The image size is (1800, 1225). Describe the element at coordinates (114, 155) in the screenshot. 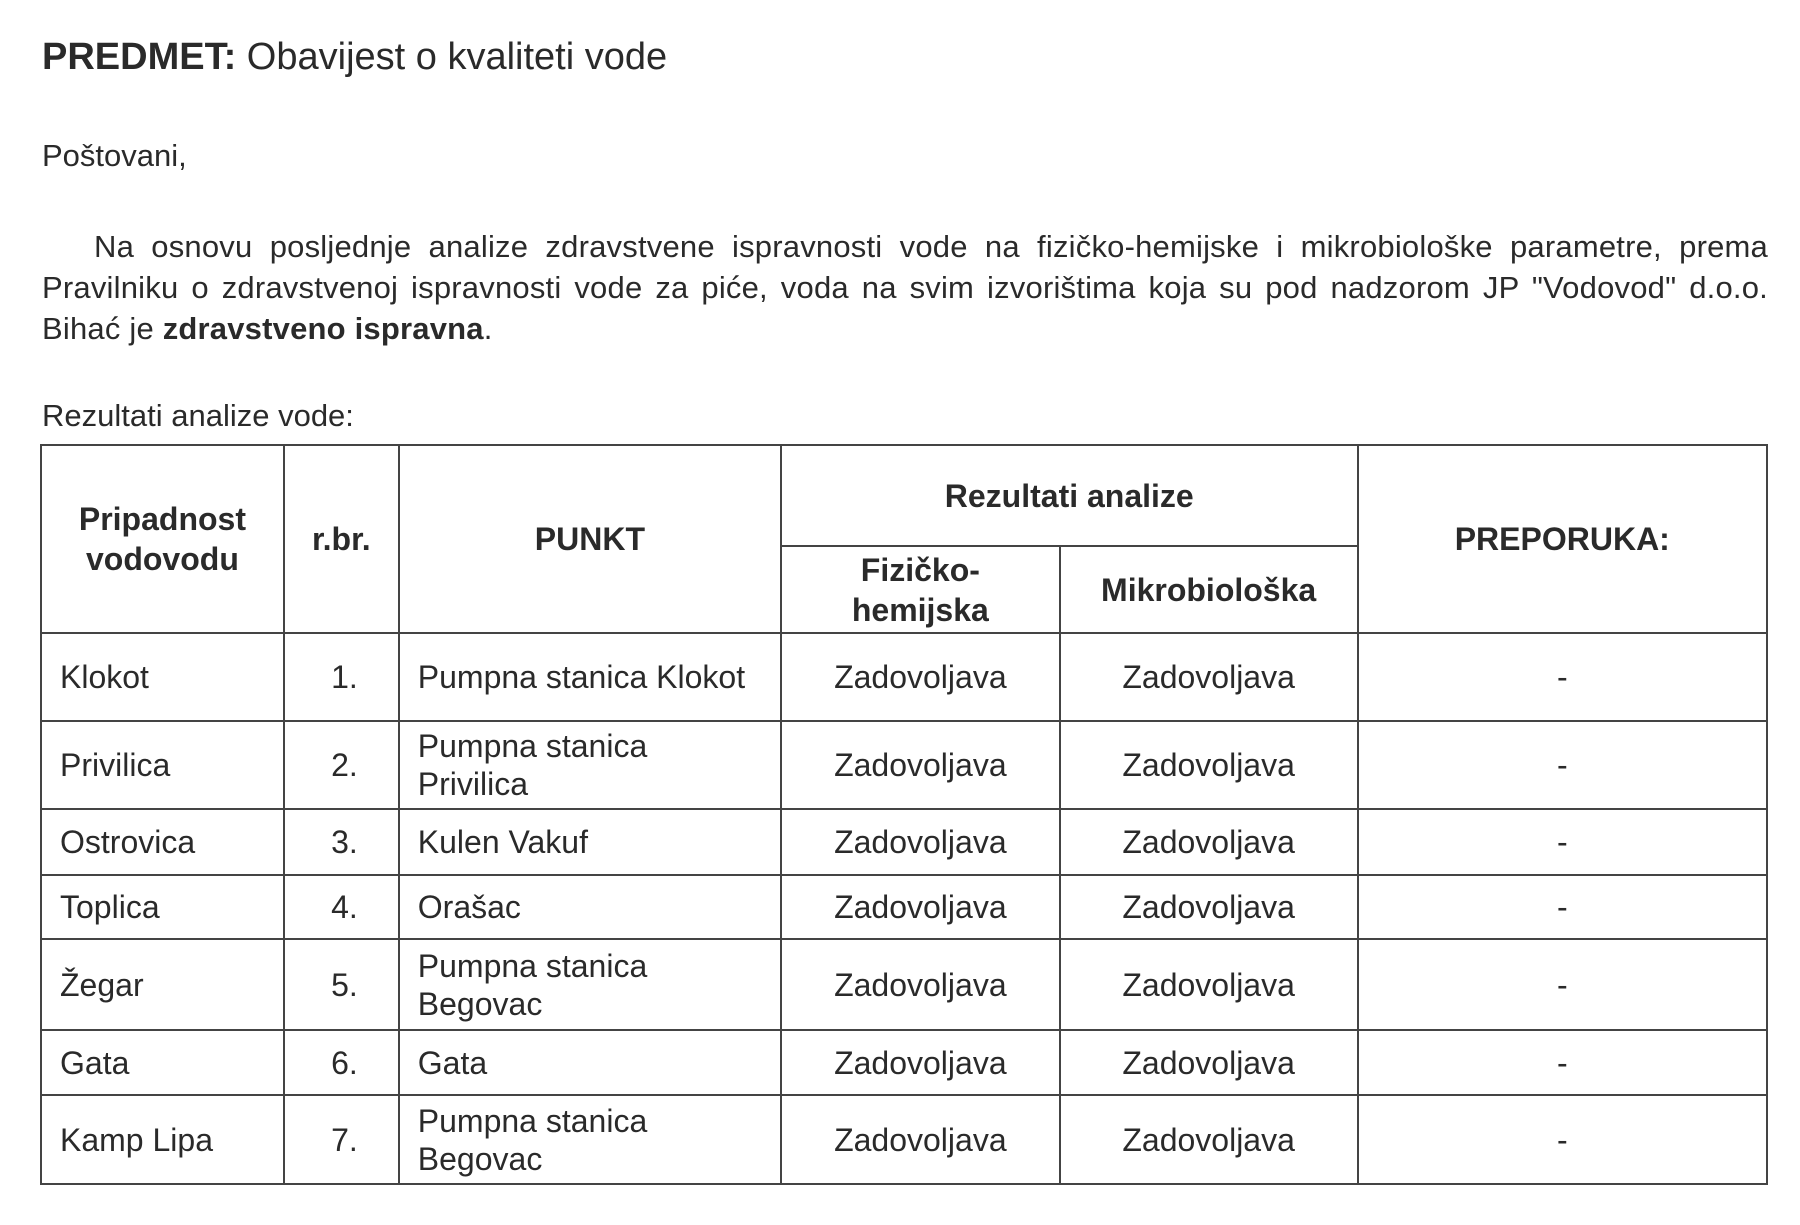

I see `greeting: Poštovani,` at that location.